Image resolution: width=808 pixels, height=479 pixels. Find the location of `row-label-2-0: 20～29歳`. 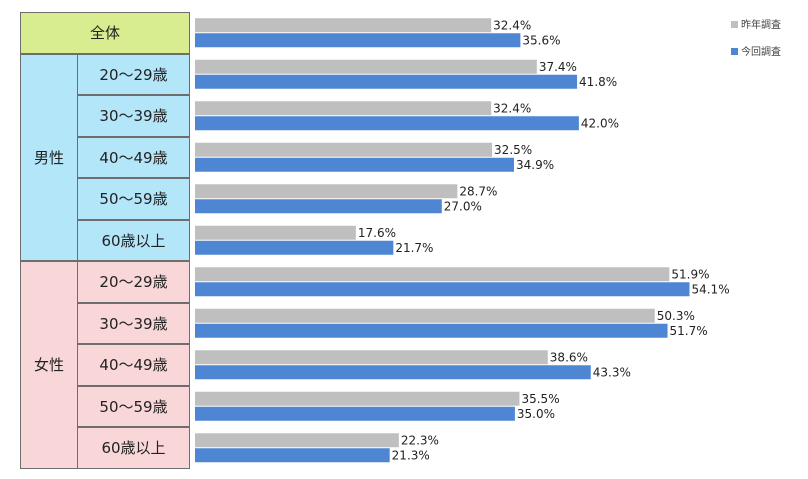

row-label-2-0: 20～29歳 is located at coordinates (133, 282).